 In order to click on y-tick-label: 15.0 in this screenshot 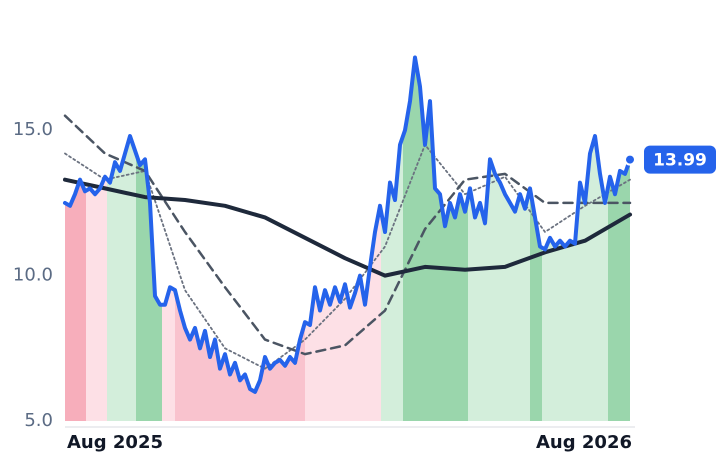, I will do `click(33, 129)`.